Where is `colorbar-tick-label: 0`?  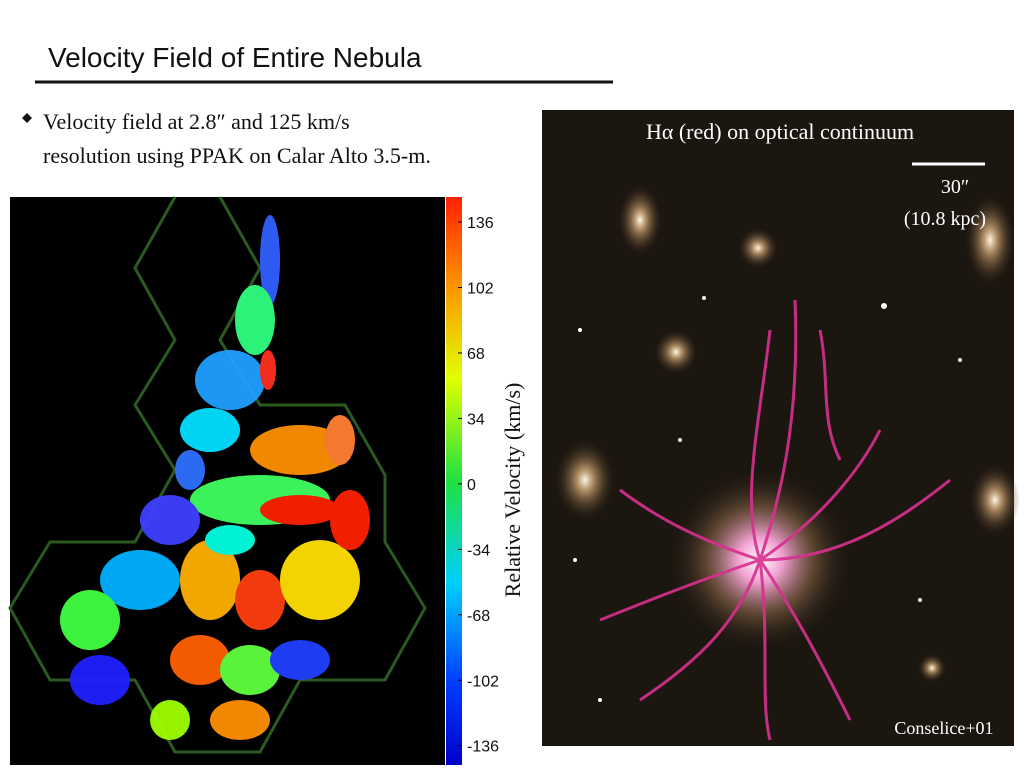
colorbar-tick-label: 0 is located at coordinates (471, 485).